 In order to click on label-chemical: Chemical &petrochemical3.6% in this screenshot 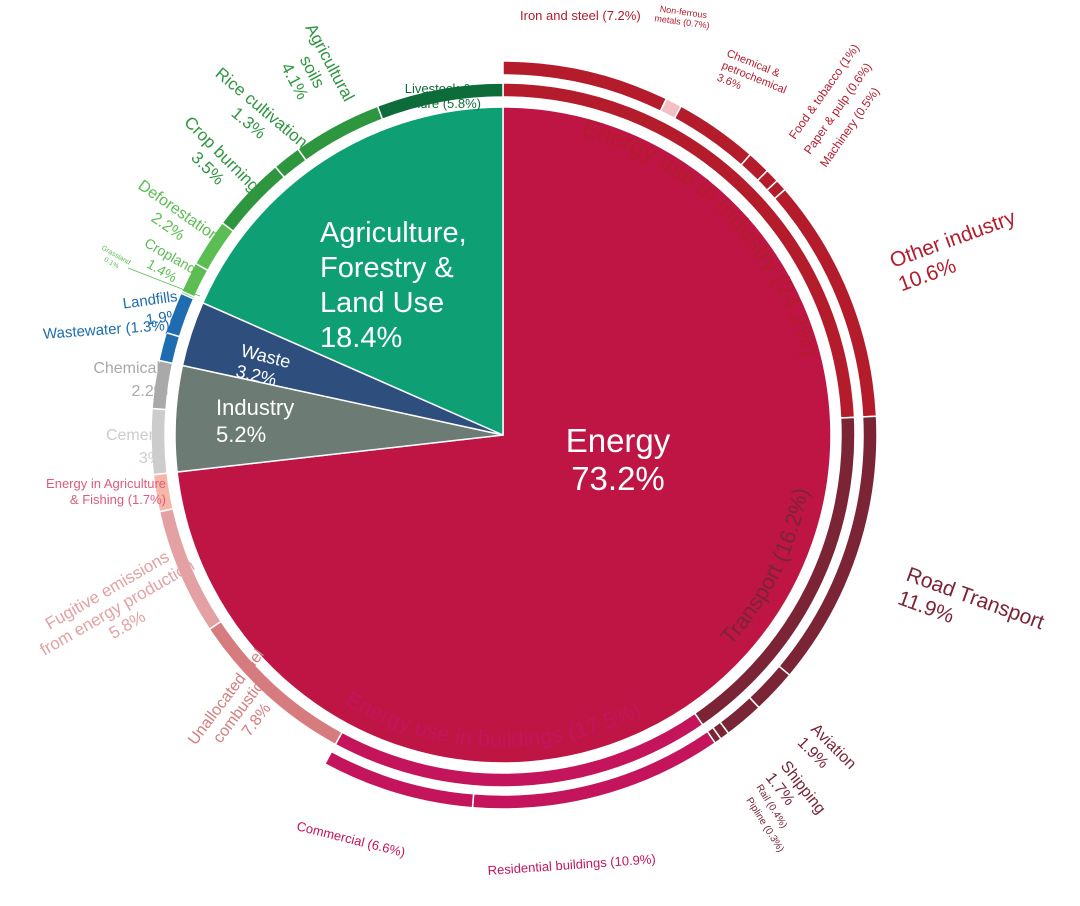, I will do `click(754, 78)`.